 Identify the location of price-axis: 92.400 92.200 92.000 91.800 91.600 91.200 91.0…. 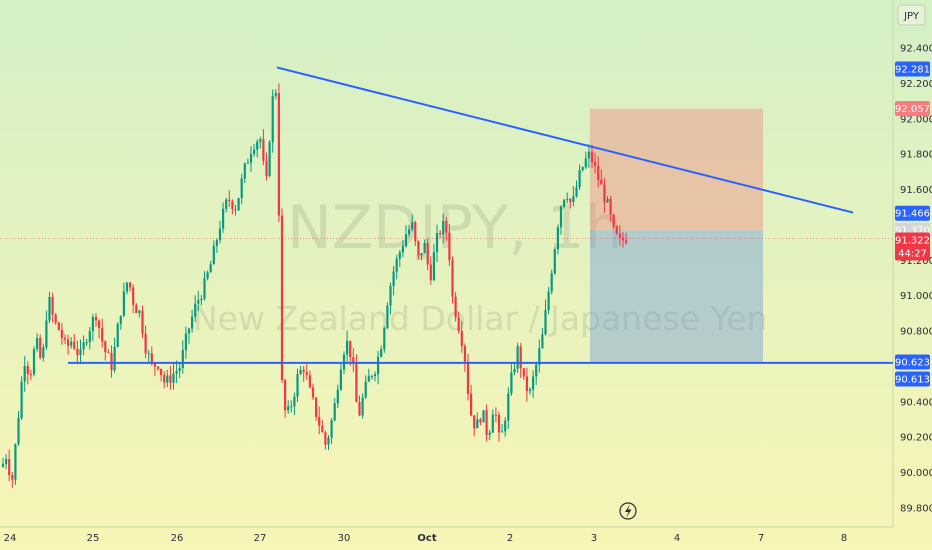
(916, 279).